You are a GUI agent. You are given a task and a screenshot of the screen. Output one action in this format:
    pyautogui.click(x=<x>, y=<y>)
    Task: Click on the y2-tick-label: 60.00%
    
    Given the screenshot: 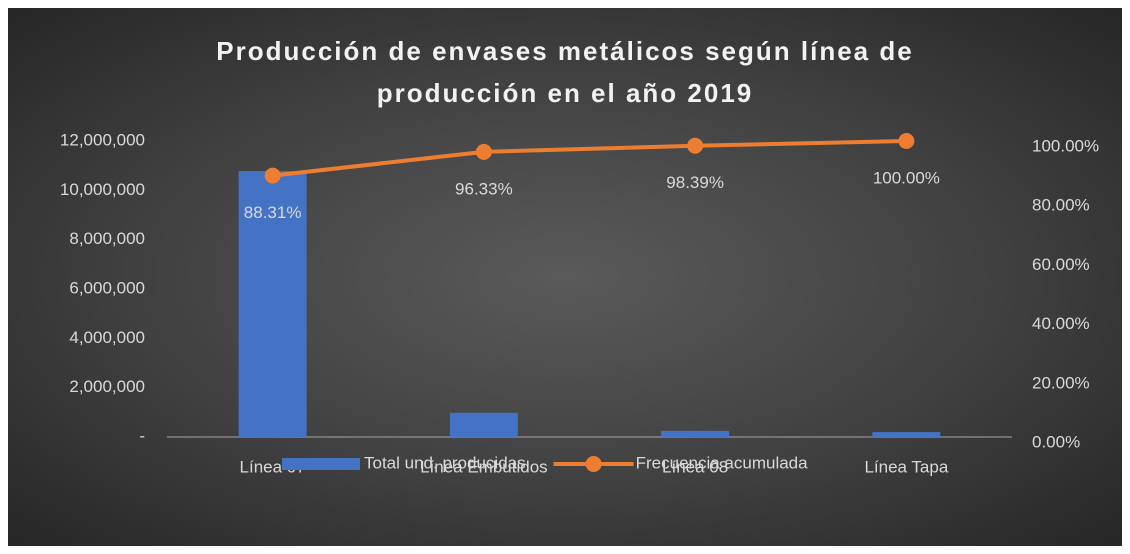 What is the action you would take?
    pyautogui.click(x=1061, y=264)
    